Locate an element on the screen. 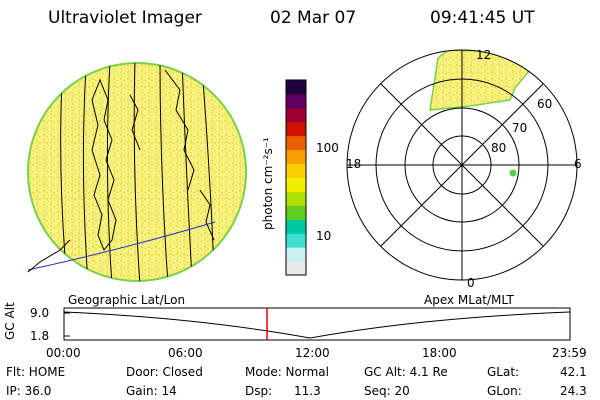  glon-label: GLon: is located at coordinates (504, 391).